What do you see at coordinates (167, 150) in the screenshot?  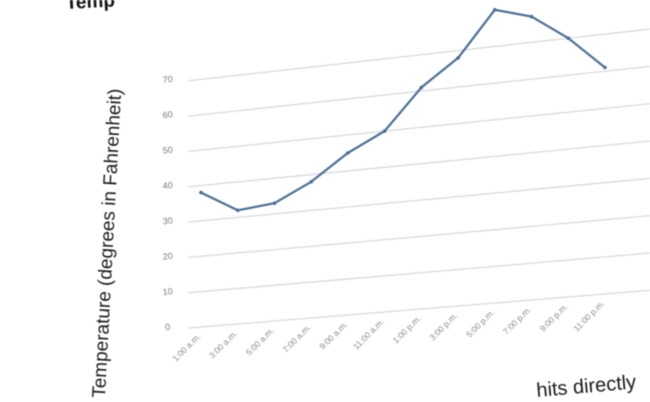 I see `y-tick-label: 50` at bounding box center [167, 150].